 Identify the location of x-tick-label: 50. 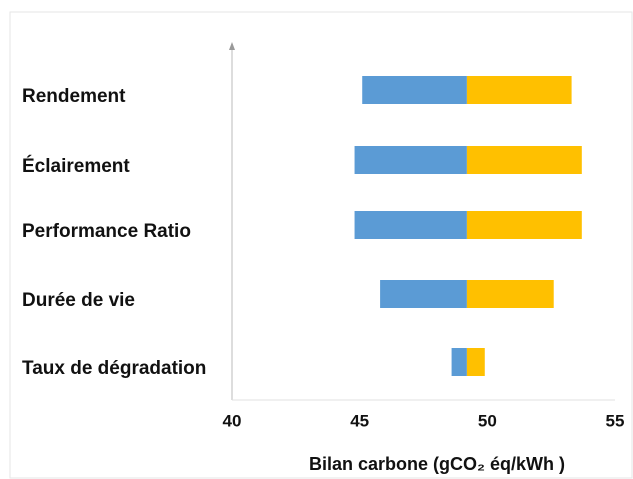
(487, 420).